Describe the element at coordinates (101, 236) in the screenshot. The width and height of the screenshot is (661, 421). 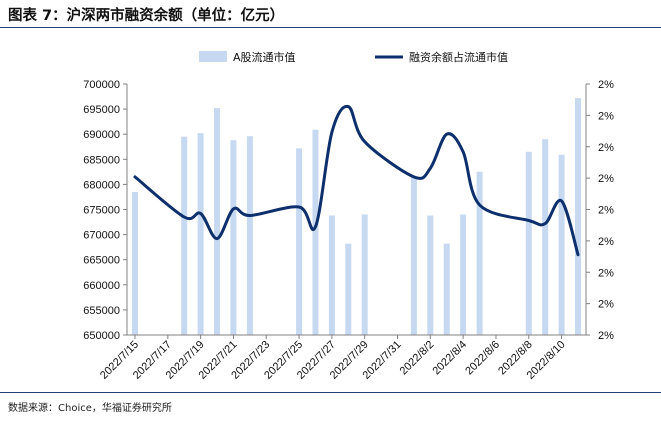
I see `left-tick-label: 670000` at that location.